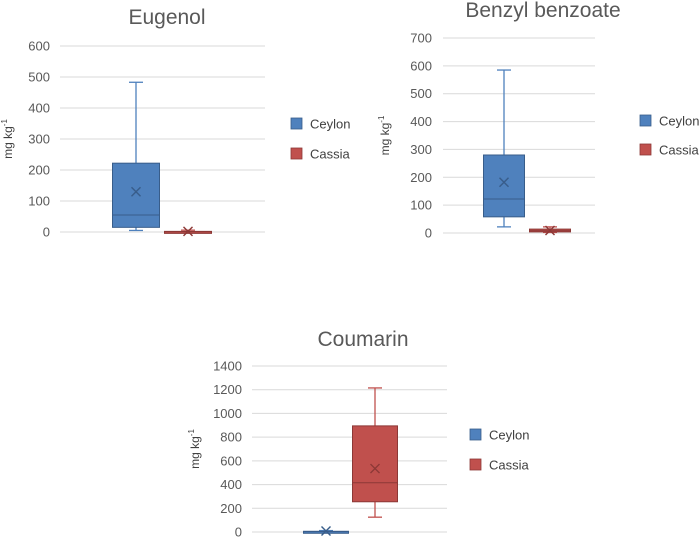  I want to click on chart-title: Coumarin, so click(362, 339).